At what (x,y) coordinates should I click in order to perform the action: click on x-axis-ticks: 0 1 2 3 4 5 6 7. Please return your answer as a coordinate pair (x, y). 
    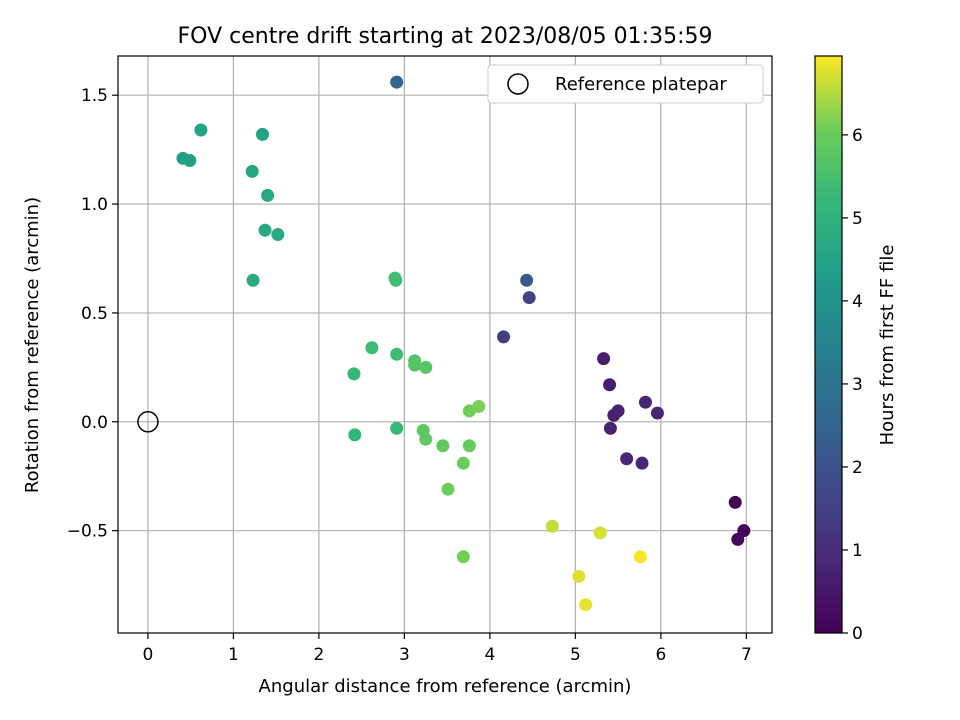
    Looking at the image, I should click on (447, 649).